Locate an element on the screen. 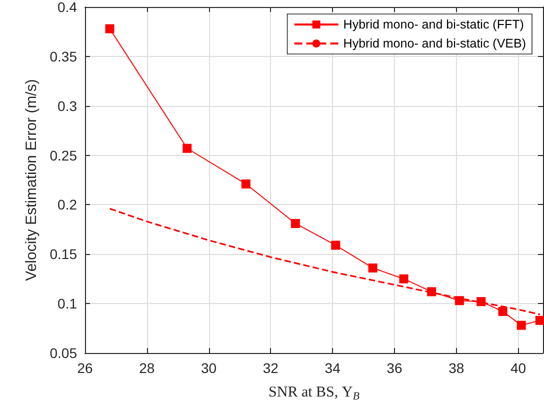 The height and width of the screenshot is (407, 544). x-tick-label: 38 is located at coordinates (456, 368).